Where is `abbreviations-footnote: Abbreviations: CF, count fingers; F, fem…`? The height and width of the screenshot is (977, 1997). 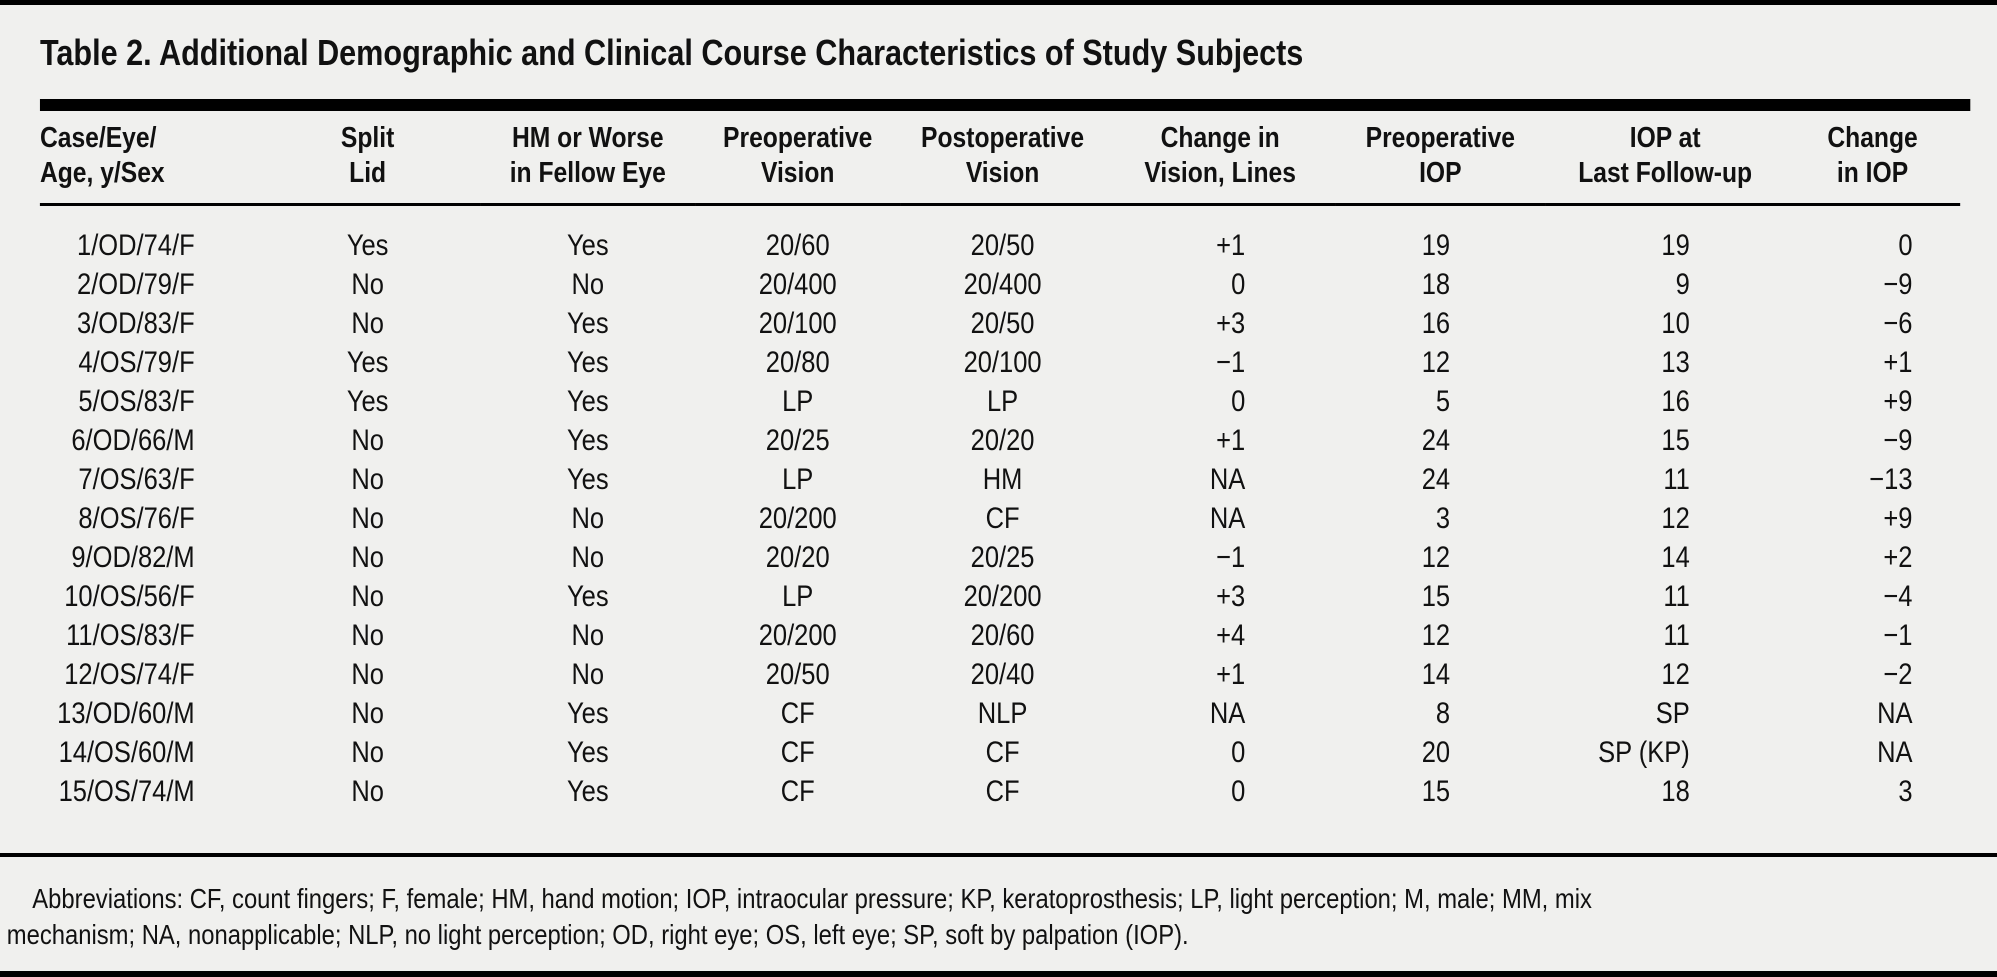 abbreviations-footnote: Abbreviations: CF, count fingers; F, fem… is located at coordinates (977, 917).